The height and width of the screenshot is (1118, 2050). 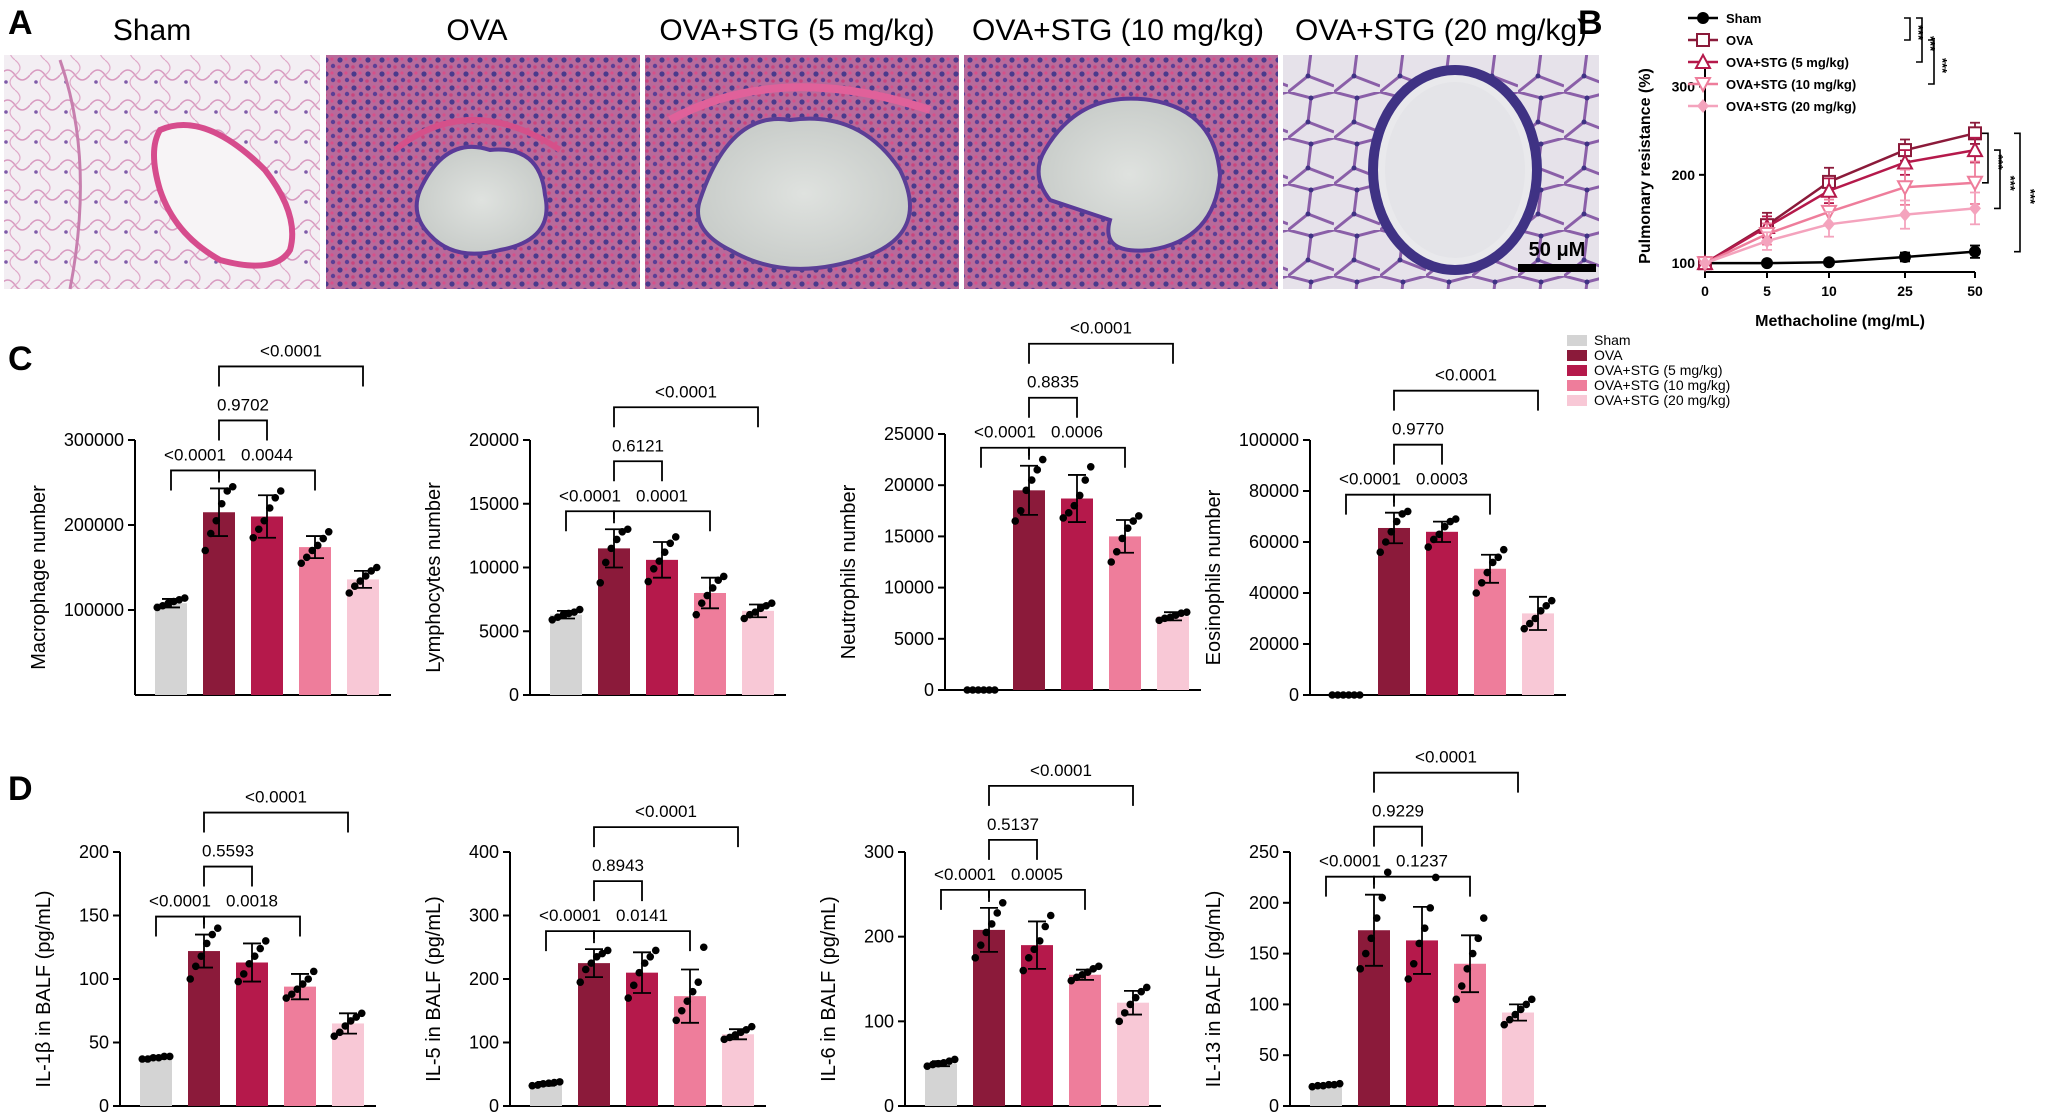 I want to click on b-y-axis-label: Pulmonary resistance (%), so click(x=1645, y=166).